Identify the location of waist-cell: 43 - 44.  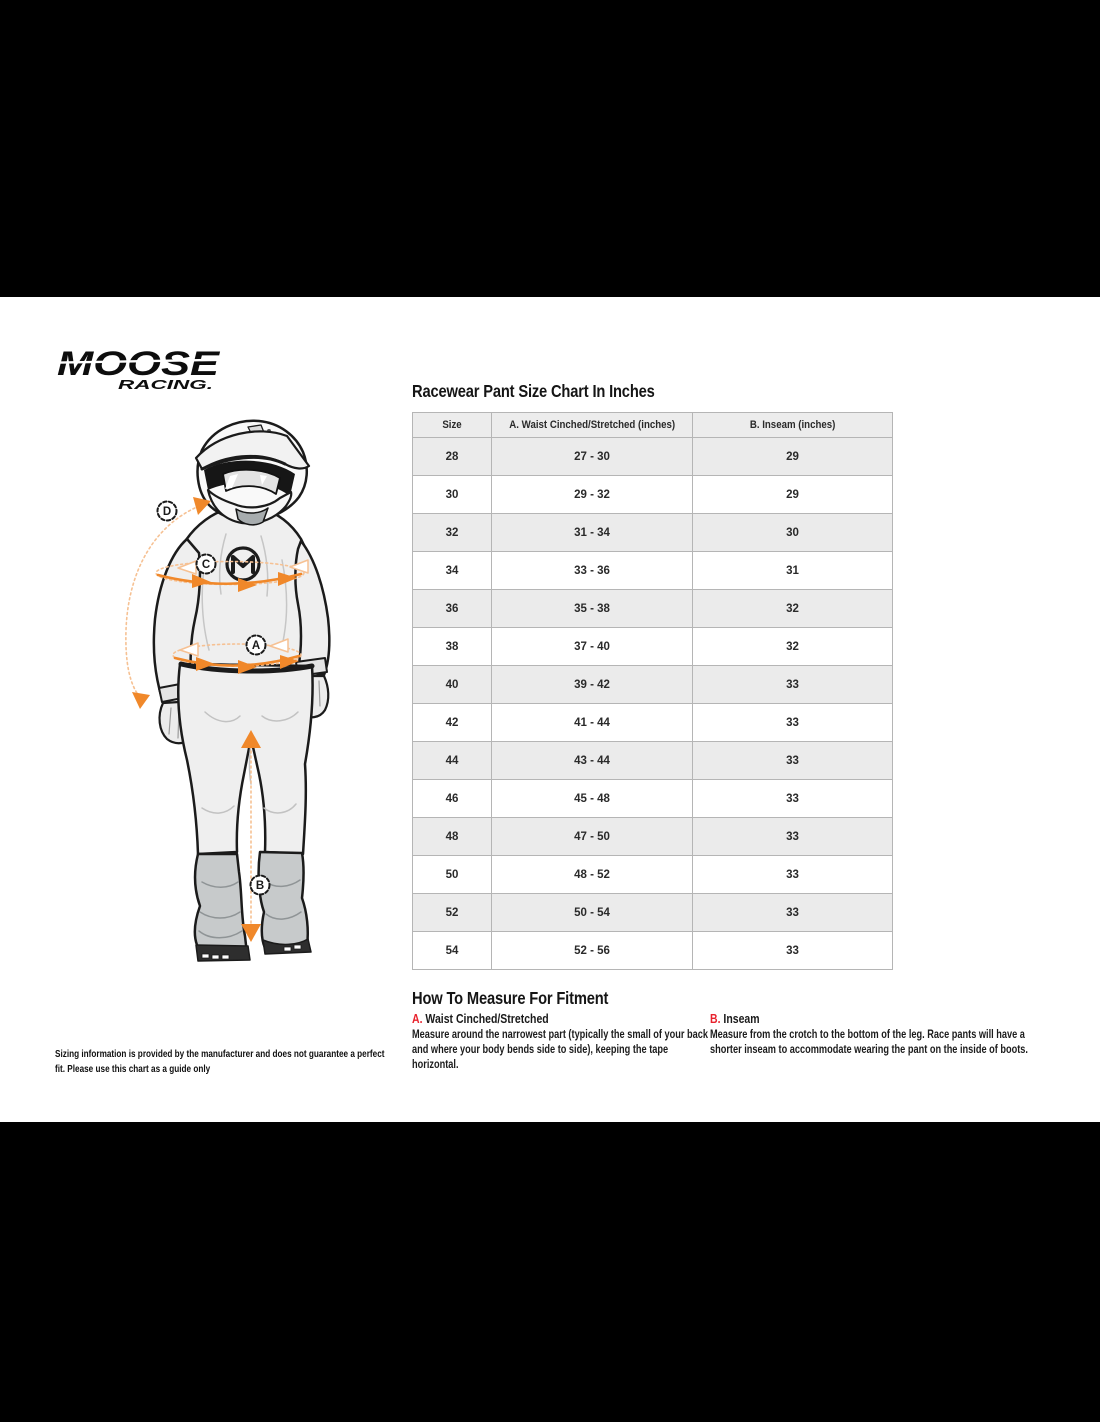
(592, 760).